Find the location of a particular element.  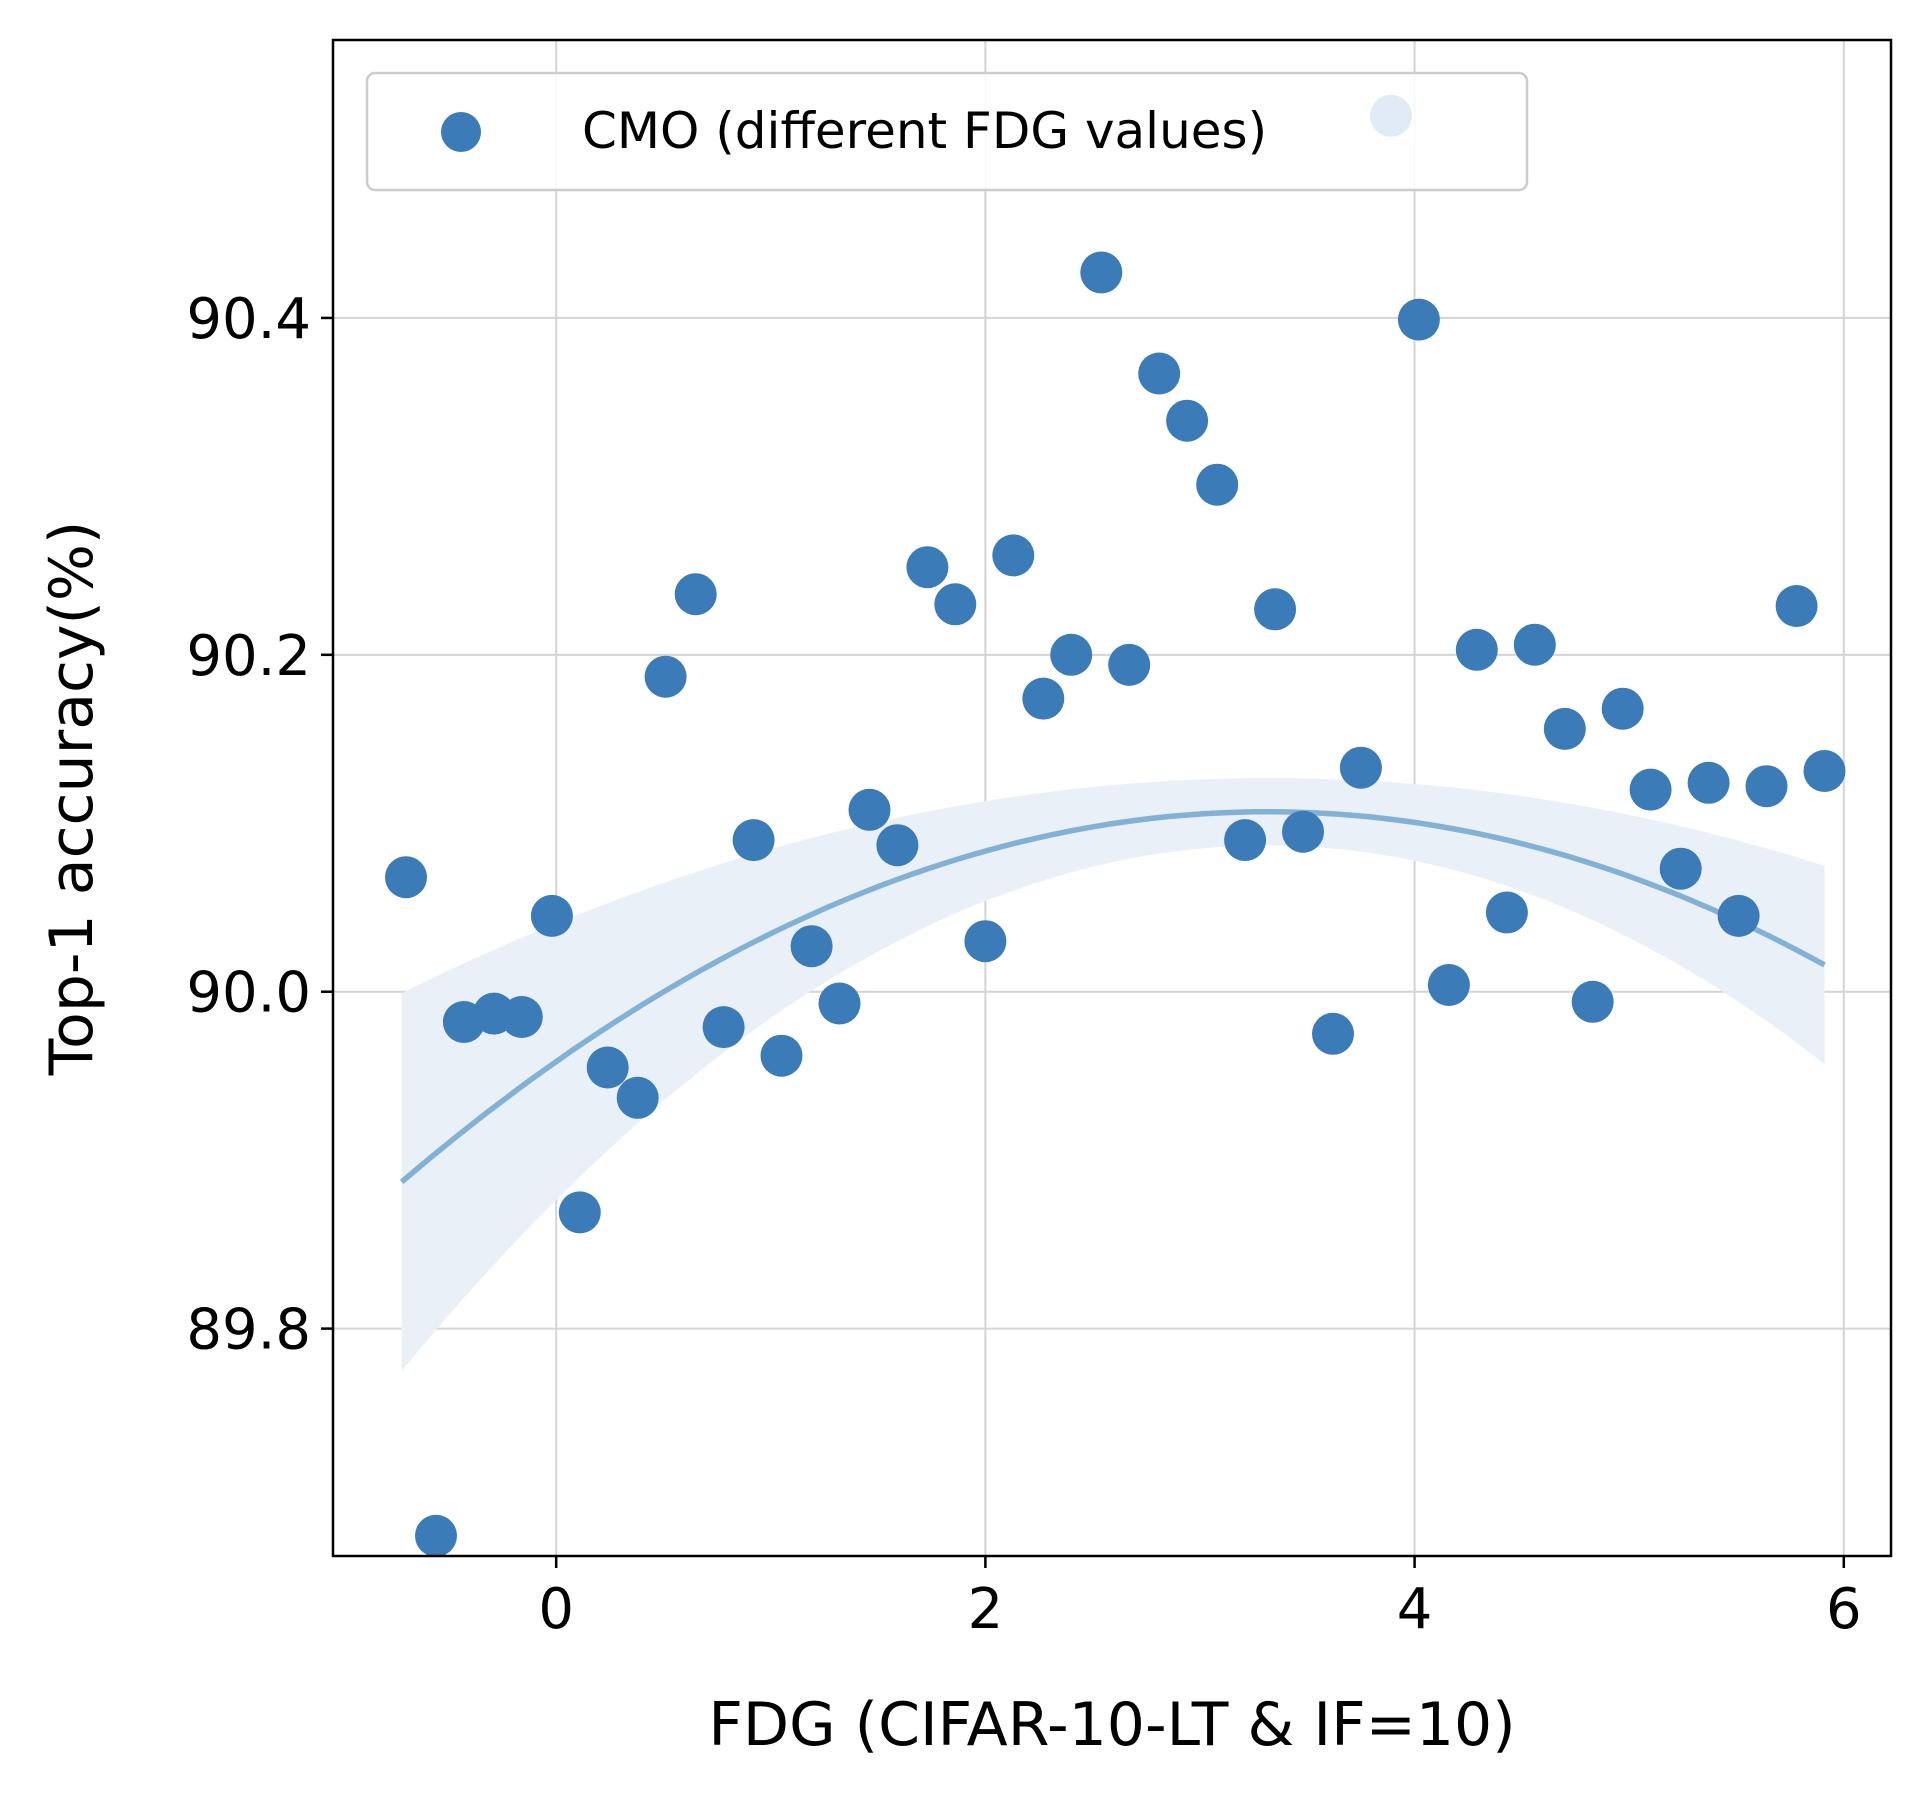

y-tick-label: 90.2 is located at coordinates (248, 656).